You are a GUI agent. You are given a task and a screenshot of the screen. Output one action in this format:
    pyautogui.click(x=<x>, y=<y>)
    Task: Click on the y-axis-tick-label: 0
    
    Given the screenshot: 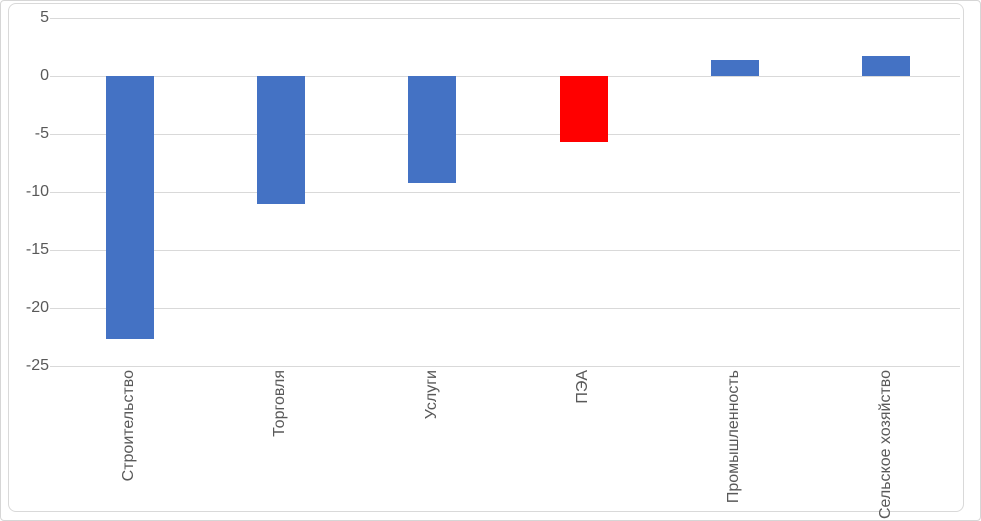 What is the action you would take?
    pyautogui.click(x=44, y=75)
    